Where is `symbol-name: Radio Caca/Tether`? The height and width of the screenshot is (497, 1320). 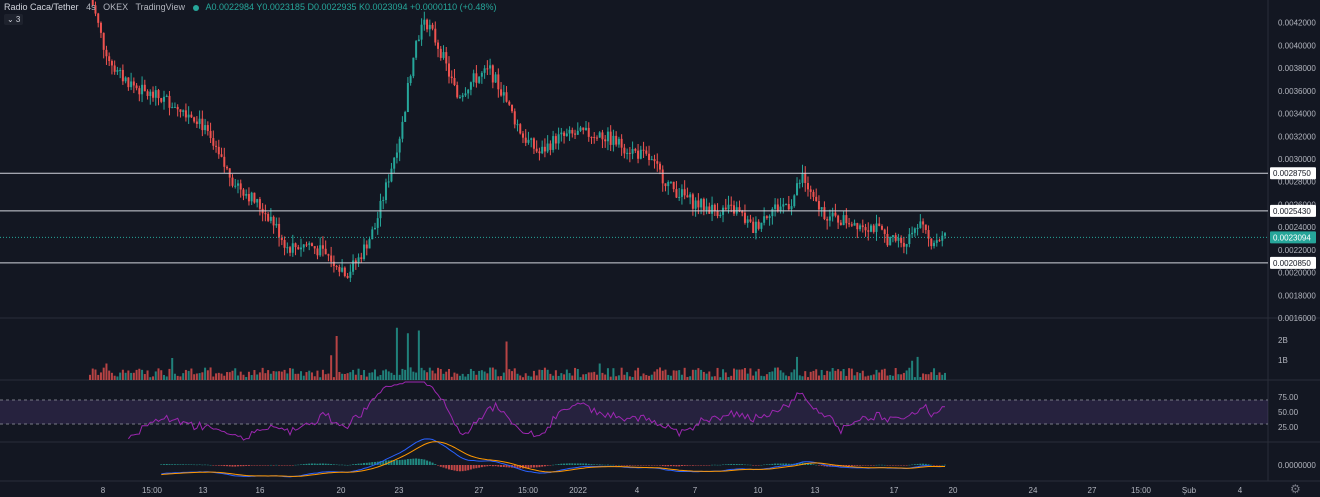
symbol-name: Radio Caca/Tether is located at coordinates (41, 7).